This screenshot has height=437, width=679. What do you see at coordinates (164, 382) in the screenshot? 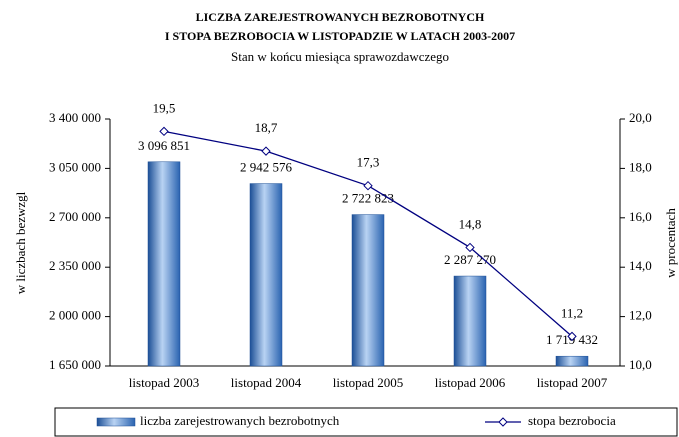
I see `x-tick-label: listopad 2003` at bounding box center [164, 382].